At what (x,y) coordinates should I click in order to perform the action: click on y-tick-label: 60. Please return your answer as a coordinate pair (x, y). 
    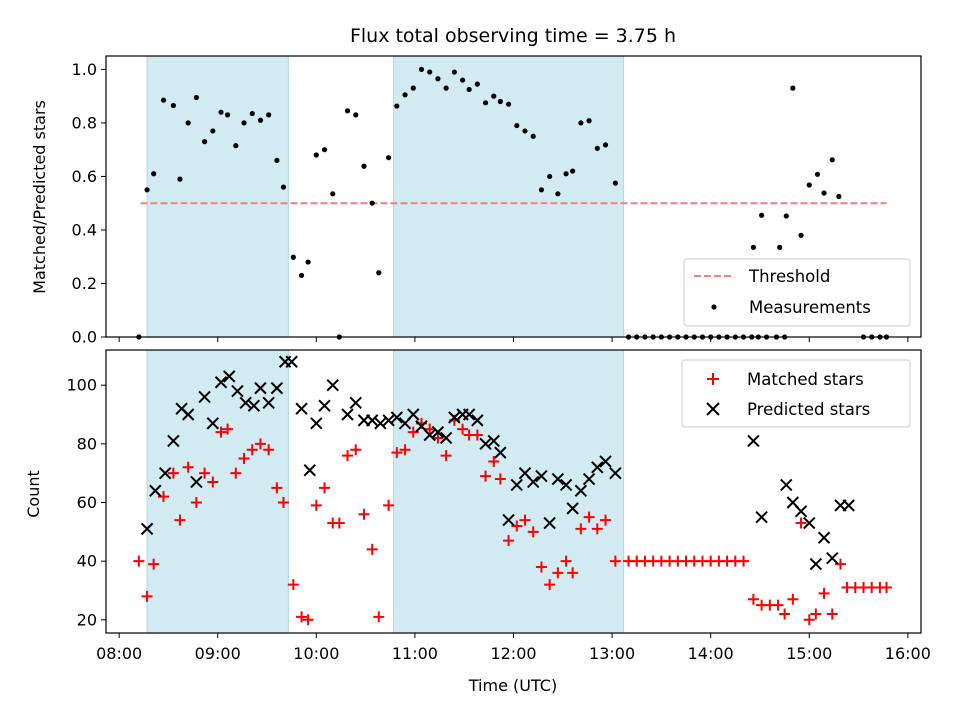
    Looking at the image, I should click on (87, 502).